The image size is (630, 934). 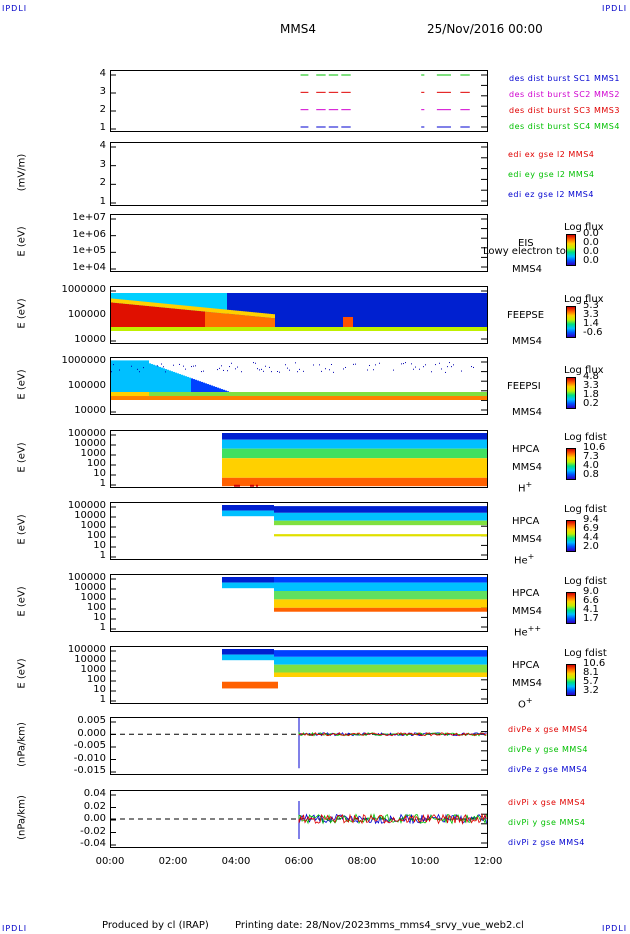 I want to click on species-charge: ++, so click(x=534, y=628).